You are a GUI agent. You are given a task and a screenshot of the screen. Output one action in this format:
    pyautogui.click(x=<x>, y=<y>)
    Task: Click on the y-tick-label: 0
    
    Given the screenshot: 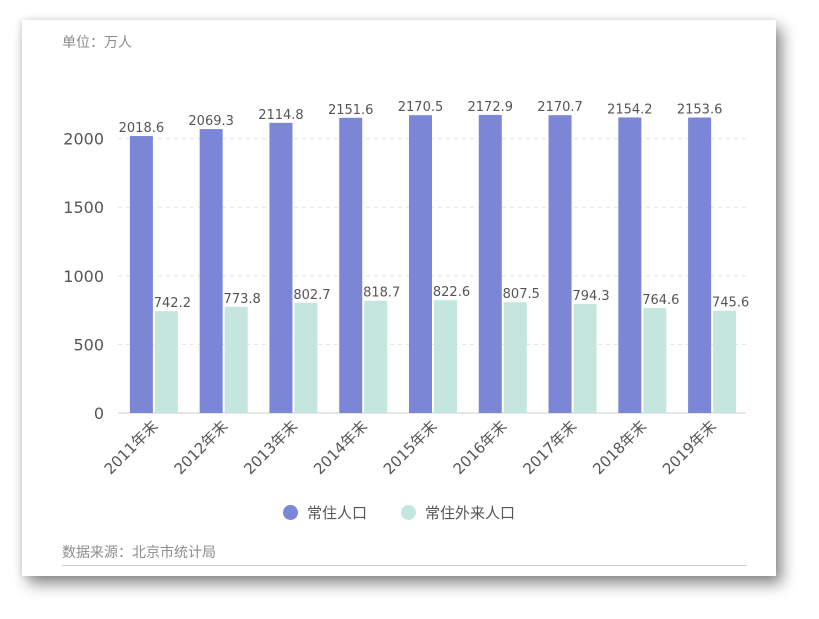 What is the action you would take?
    pyautogui.click(x=99, y=413)
    